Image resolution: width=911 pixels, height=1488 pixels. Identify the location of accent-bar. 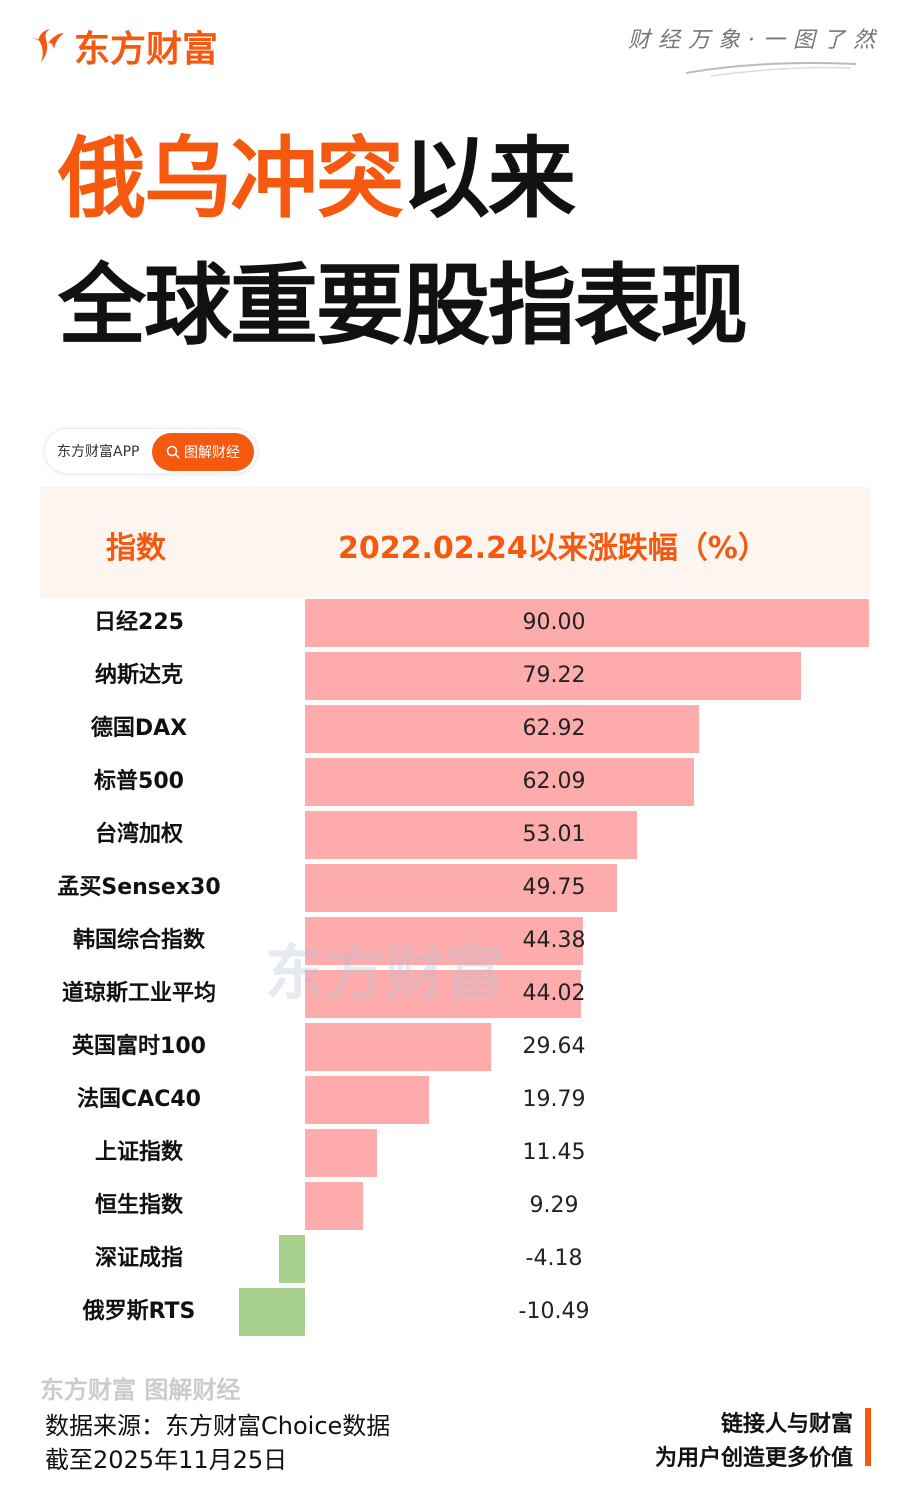
(868, 1437).